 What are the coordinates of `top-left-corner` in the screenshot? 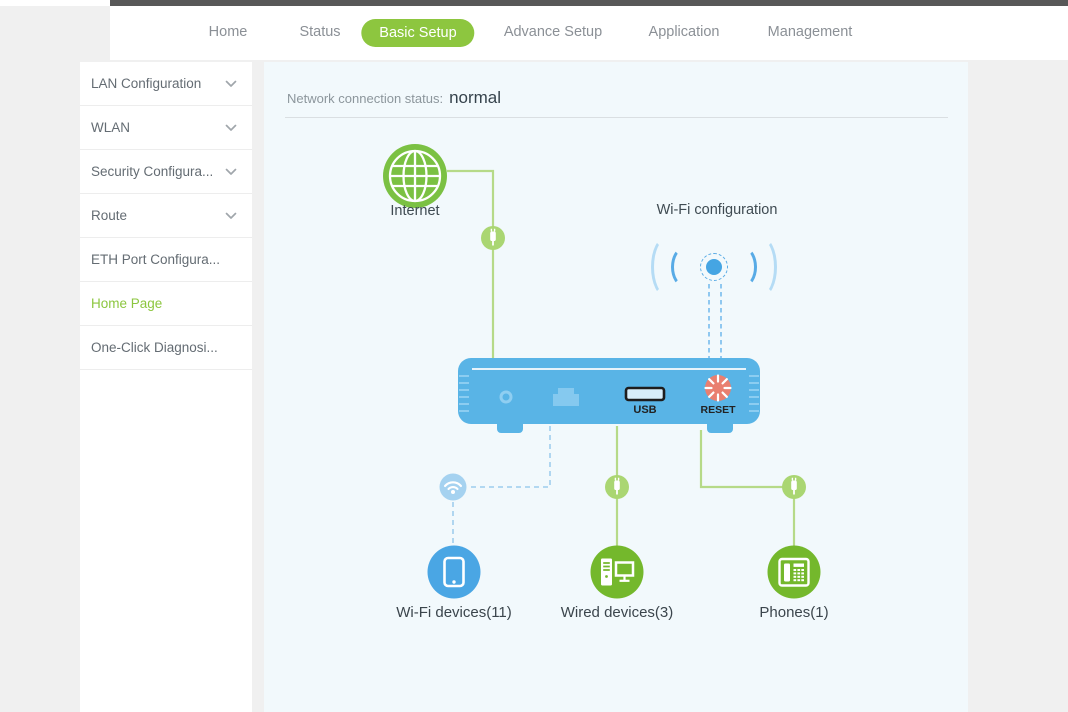 It's located at (55, 3).